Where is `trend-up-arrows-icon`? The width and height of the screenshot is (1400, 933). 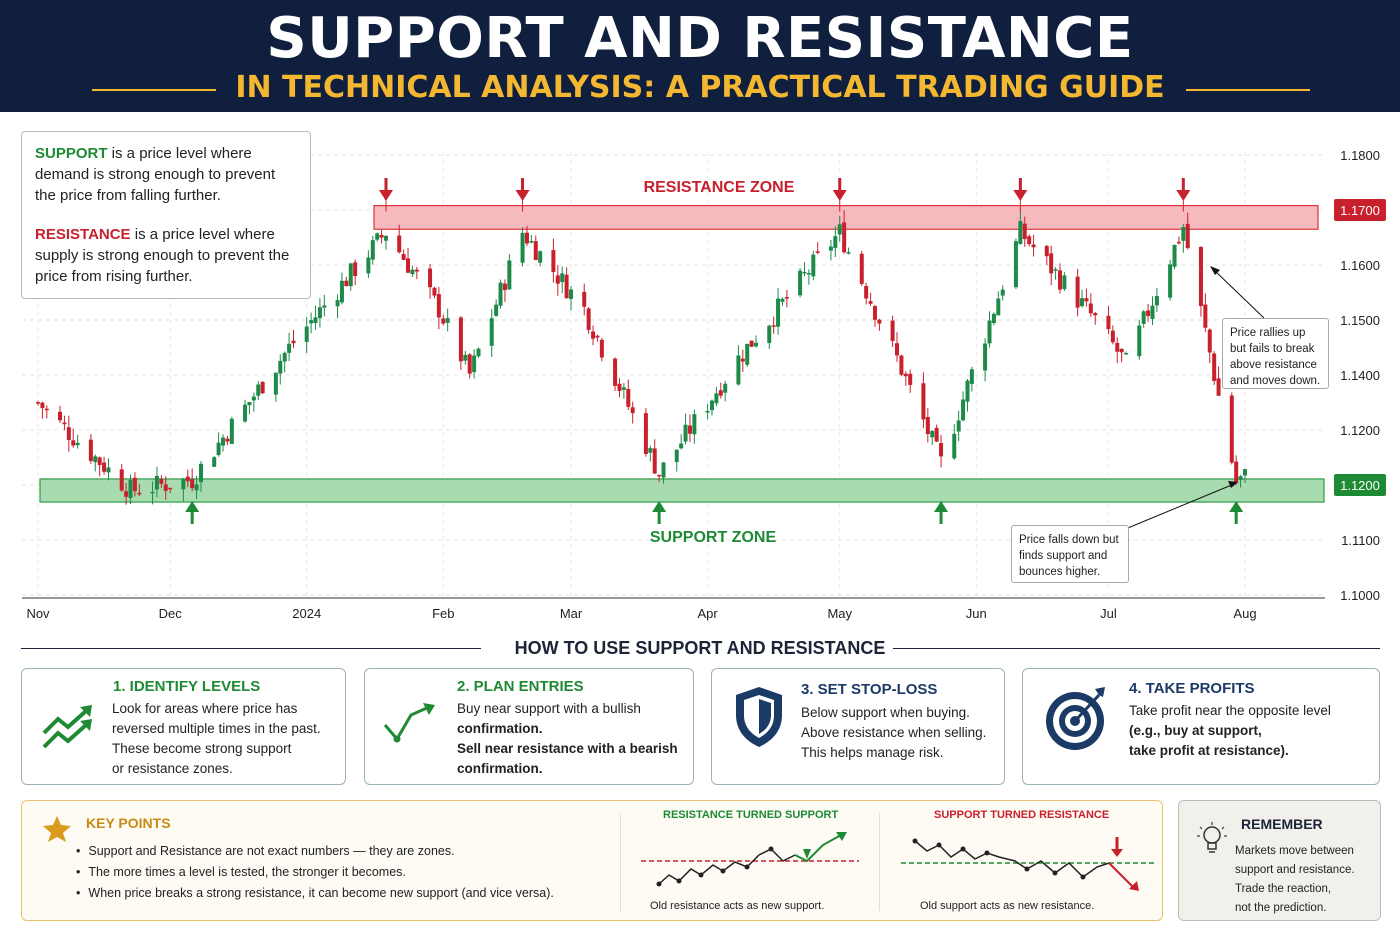 trend-up-arrows-icon is located at coordinates (67, 727).